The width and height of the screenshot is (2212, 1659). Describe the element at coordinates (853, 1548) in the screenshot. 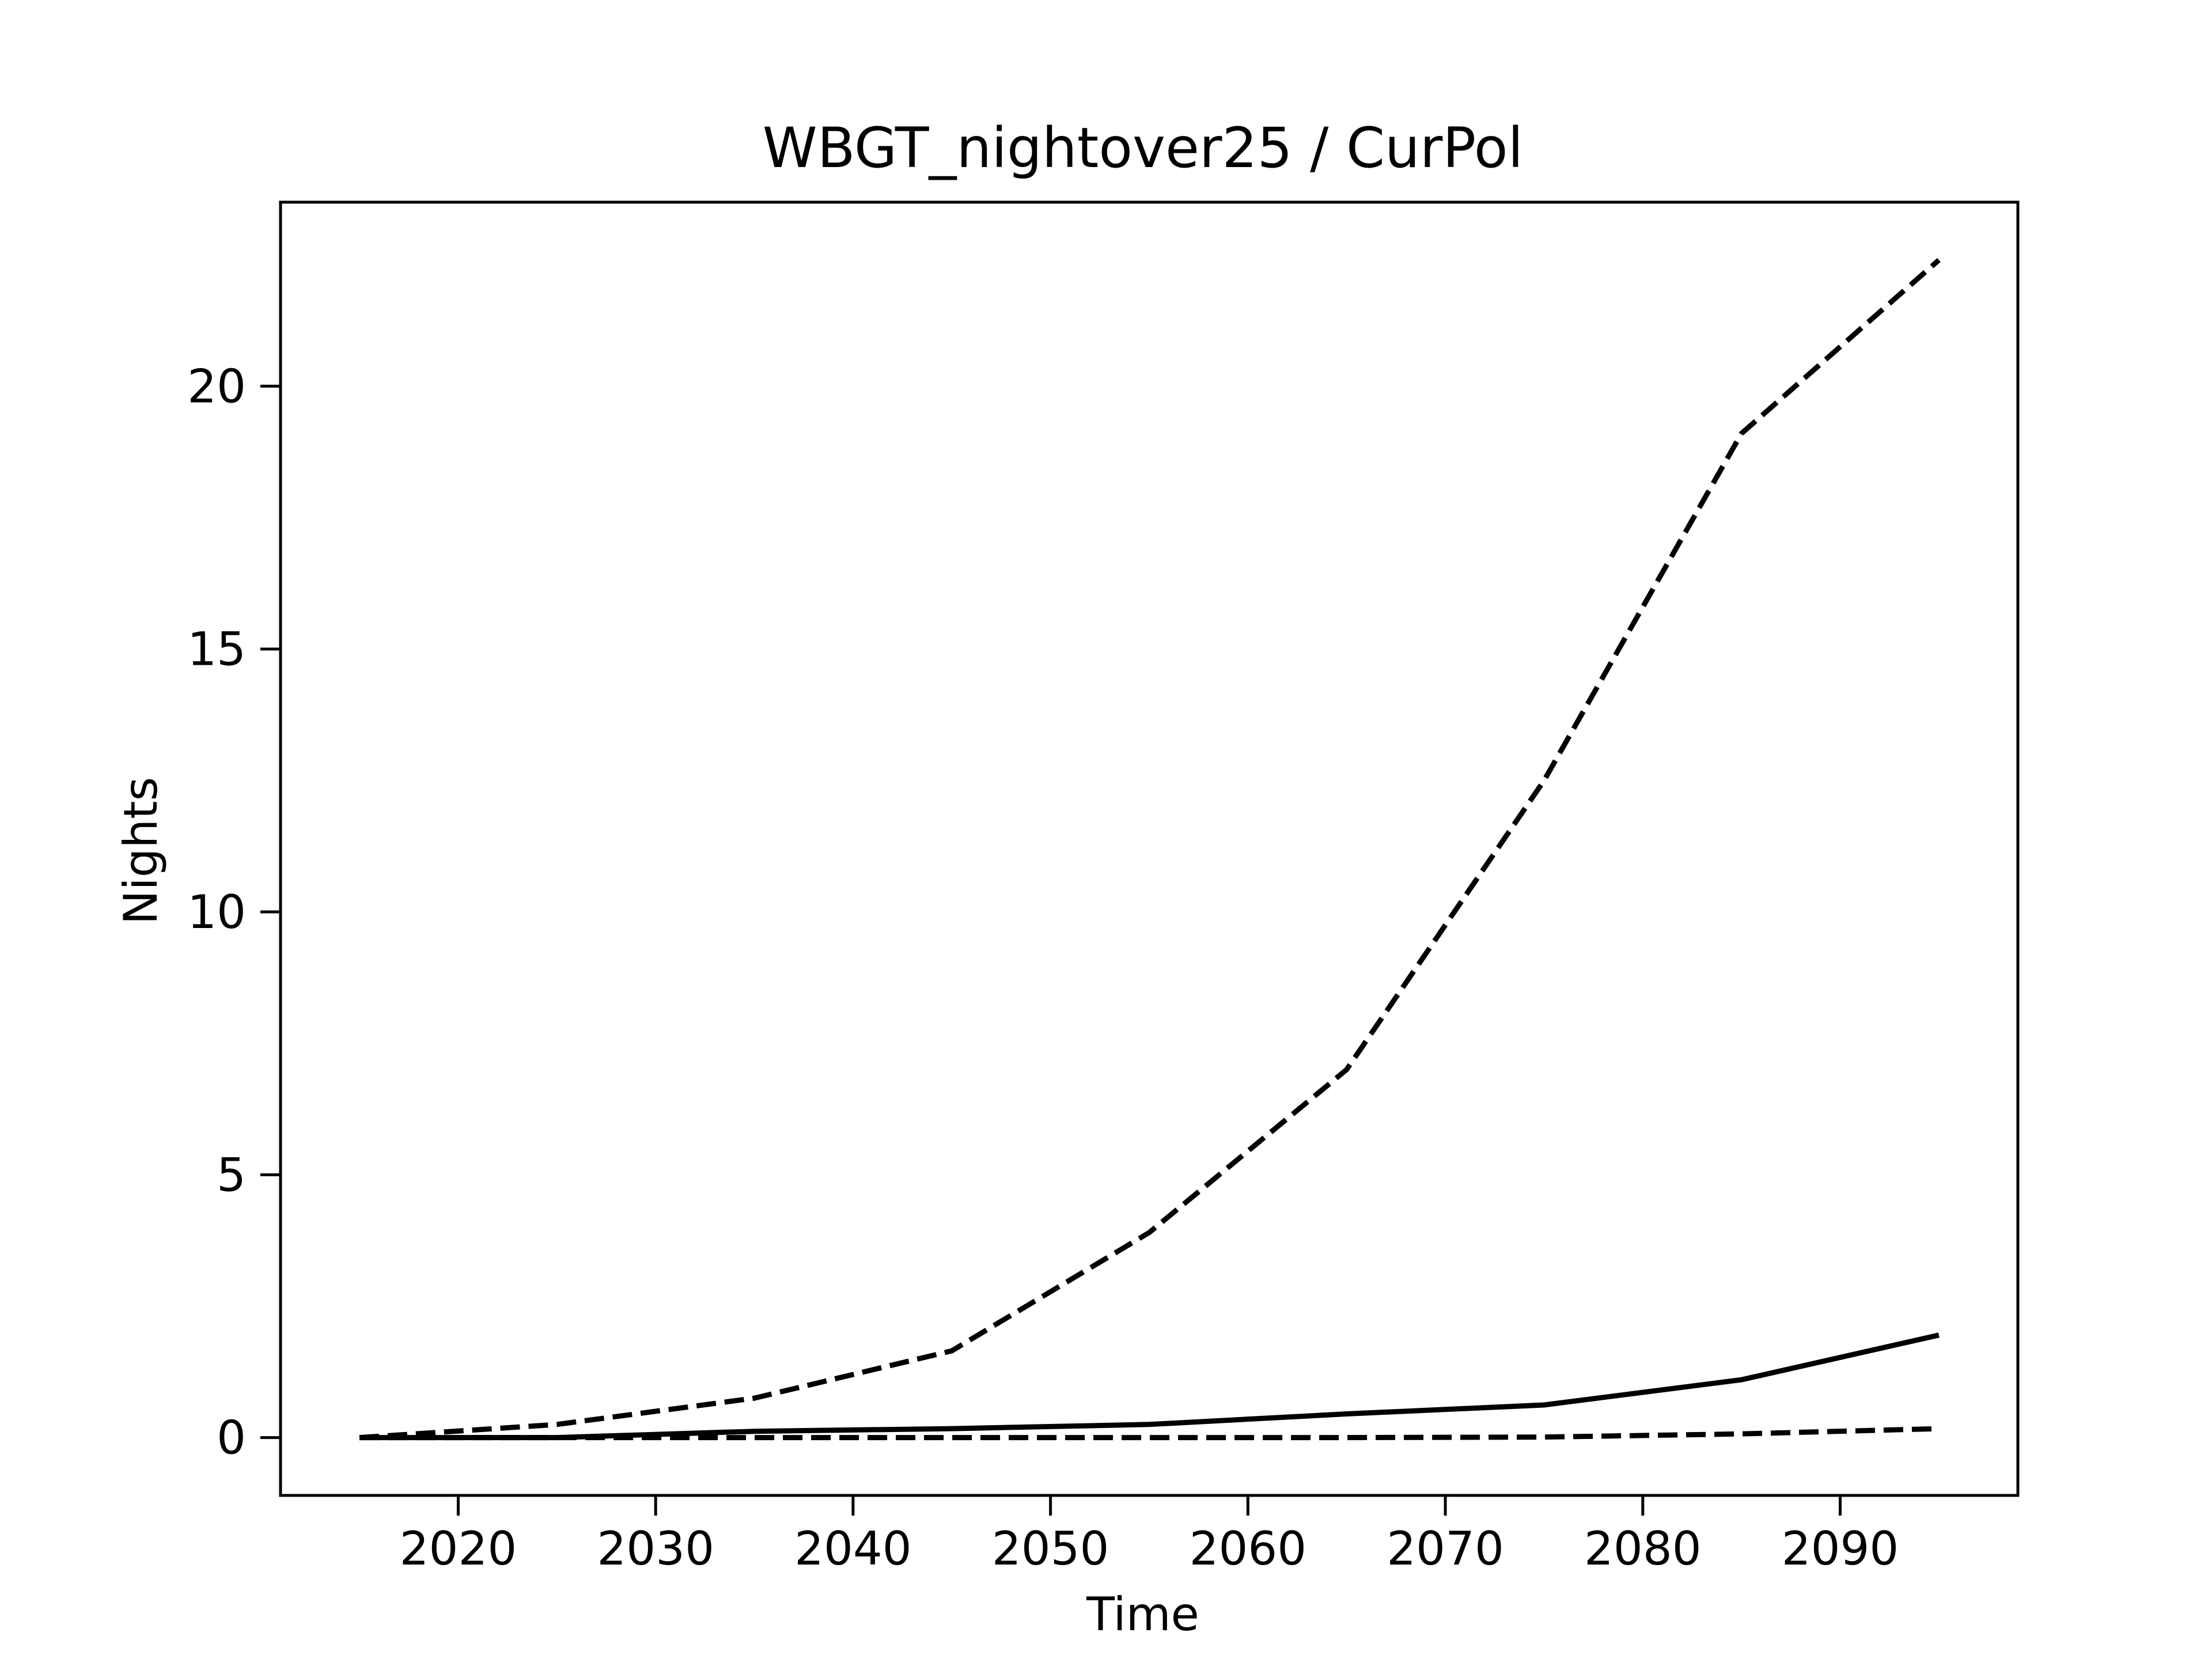

I see `x-tick-label: 2040` at that location.